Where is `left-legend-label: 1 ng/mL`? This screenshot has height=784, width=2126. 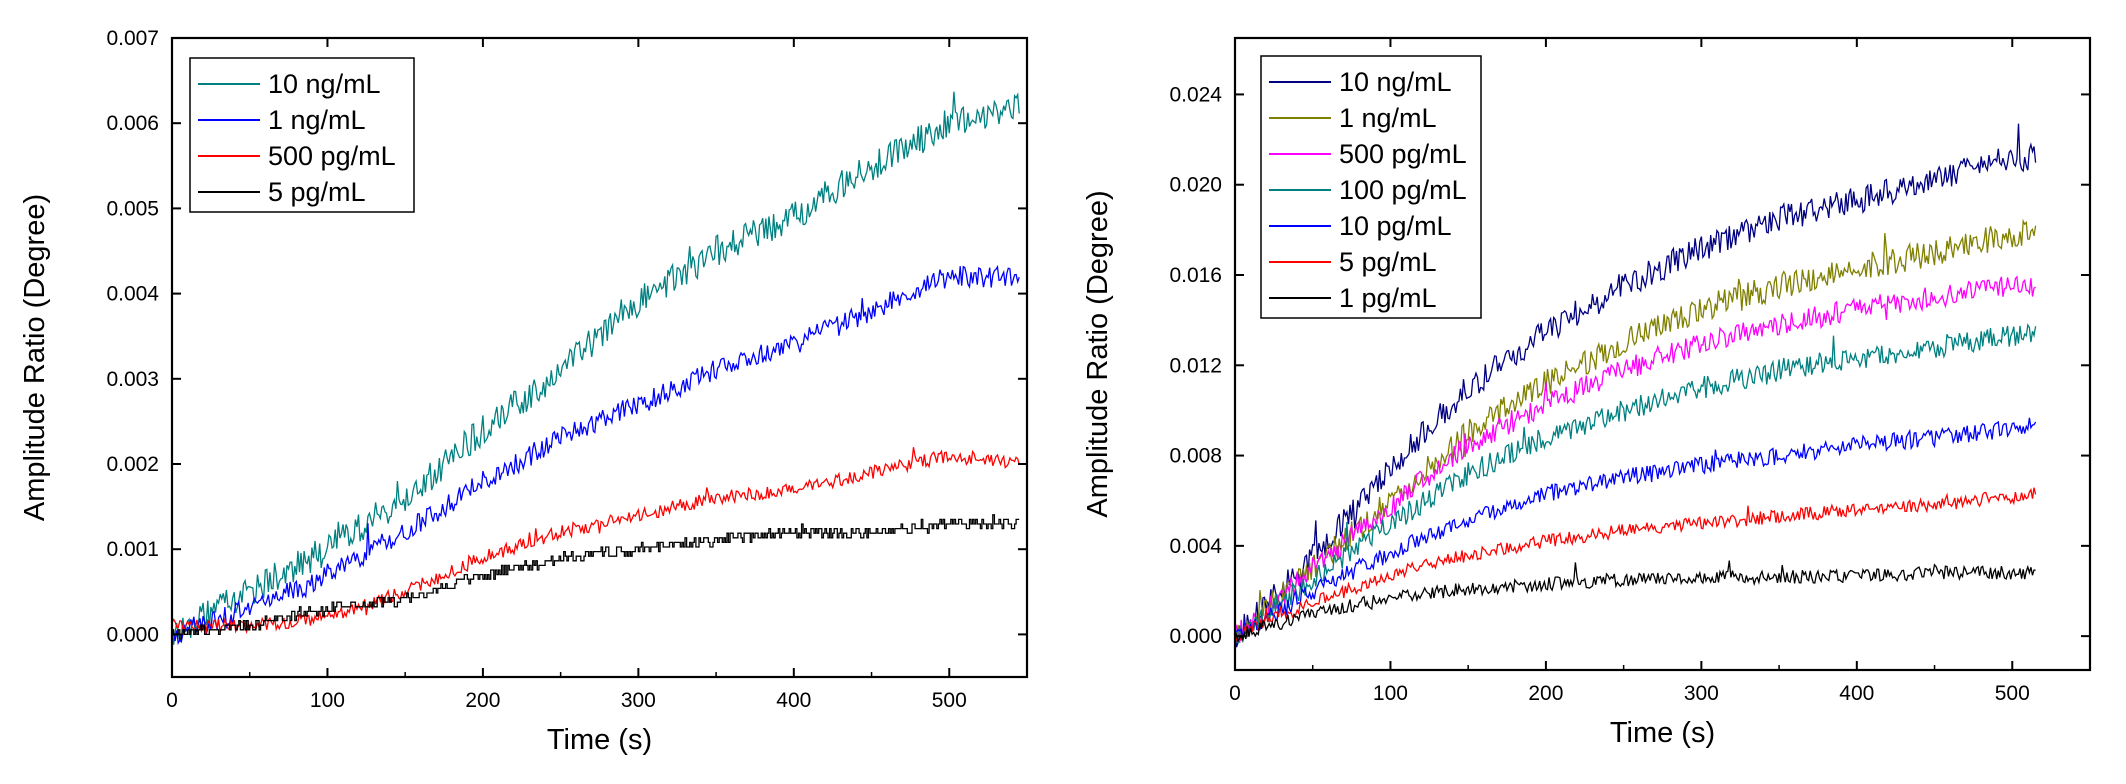 left-legend-label: 1 ng/mL is located at coordinates (317, 120).